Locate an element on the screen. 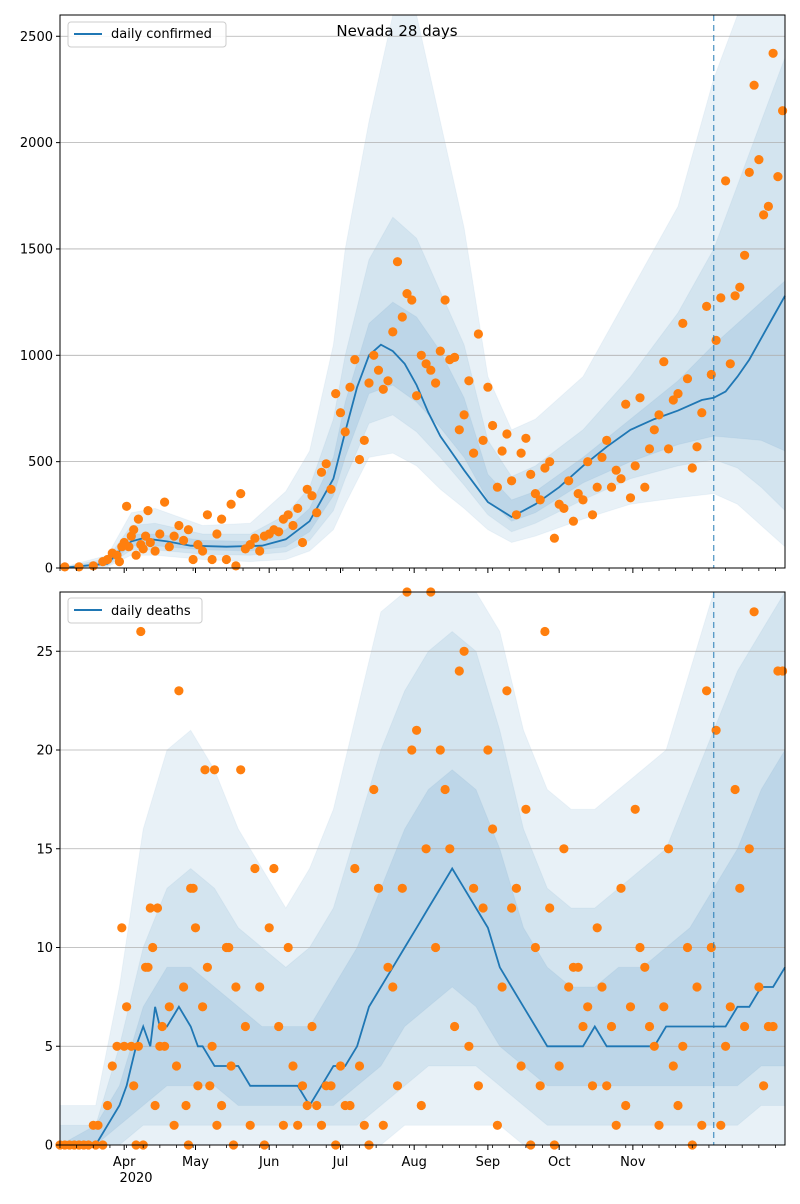 The width and height of the screenshot is (800, 1204). y-tick-label: 2000 is located at coordinates (36, 143).